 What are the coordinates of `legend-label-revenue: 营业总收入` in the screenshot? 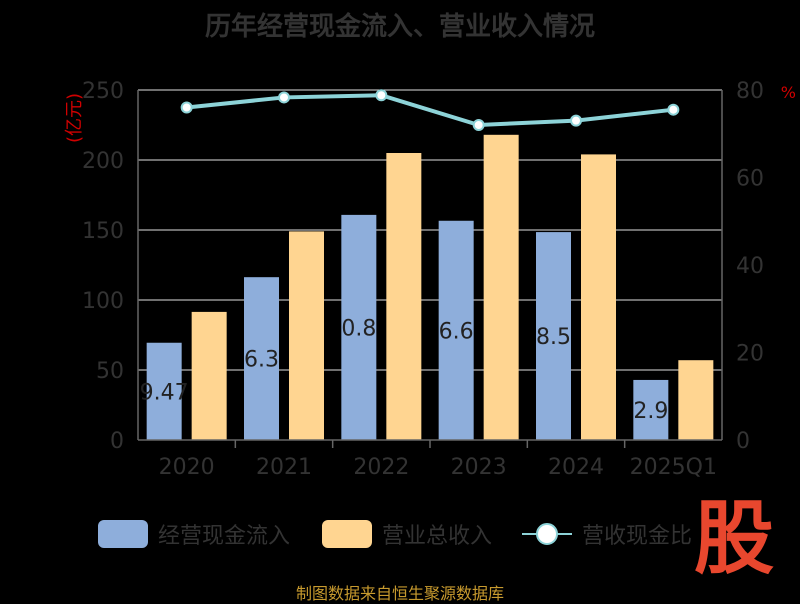 It's located at (437, 536).